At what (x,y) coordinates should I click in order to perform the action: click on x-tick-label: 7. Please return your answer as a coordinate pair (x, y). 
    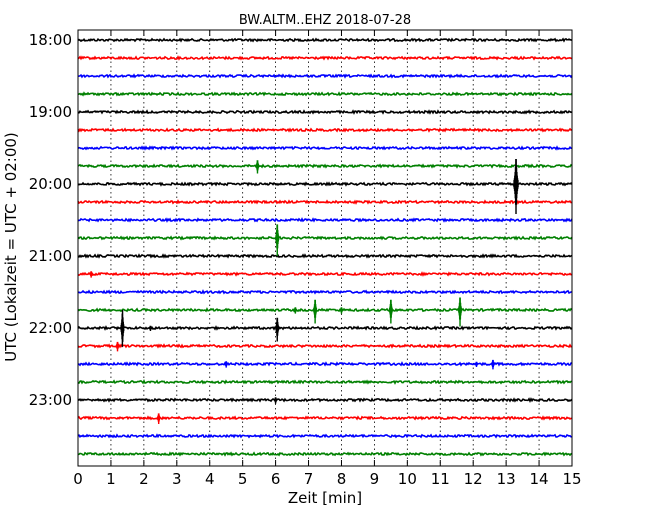
    Looking at the image, I should click on (309, 479).